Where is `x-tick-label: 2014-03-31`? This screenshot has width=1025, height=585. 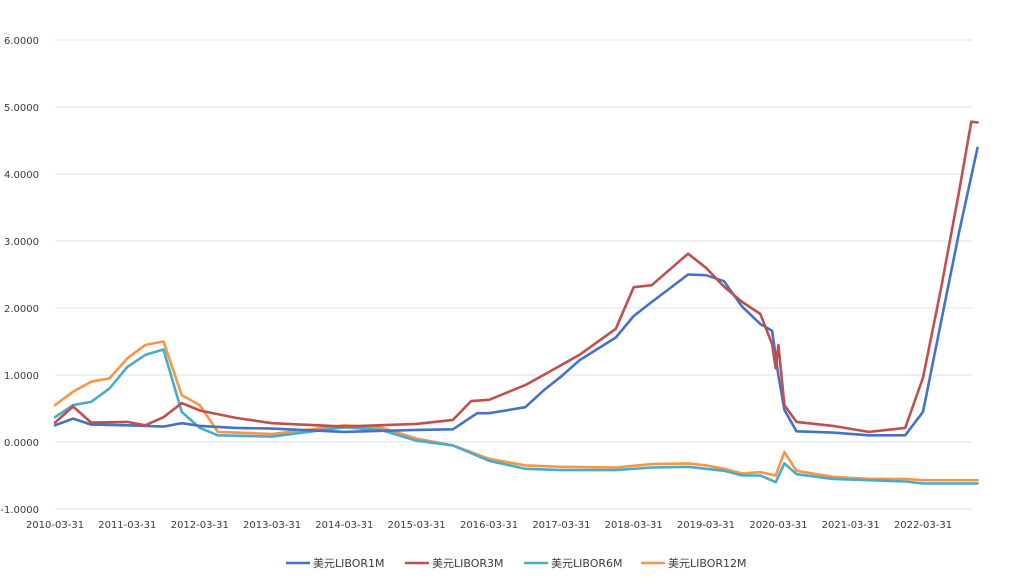
x-tick-label: 2014-03-31 is located at coordinates (344, 525).